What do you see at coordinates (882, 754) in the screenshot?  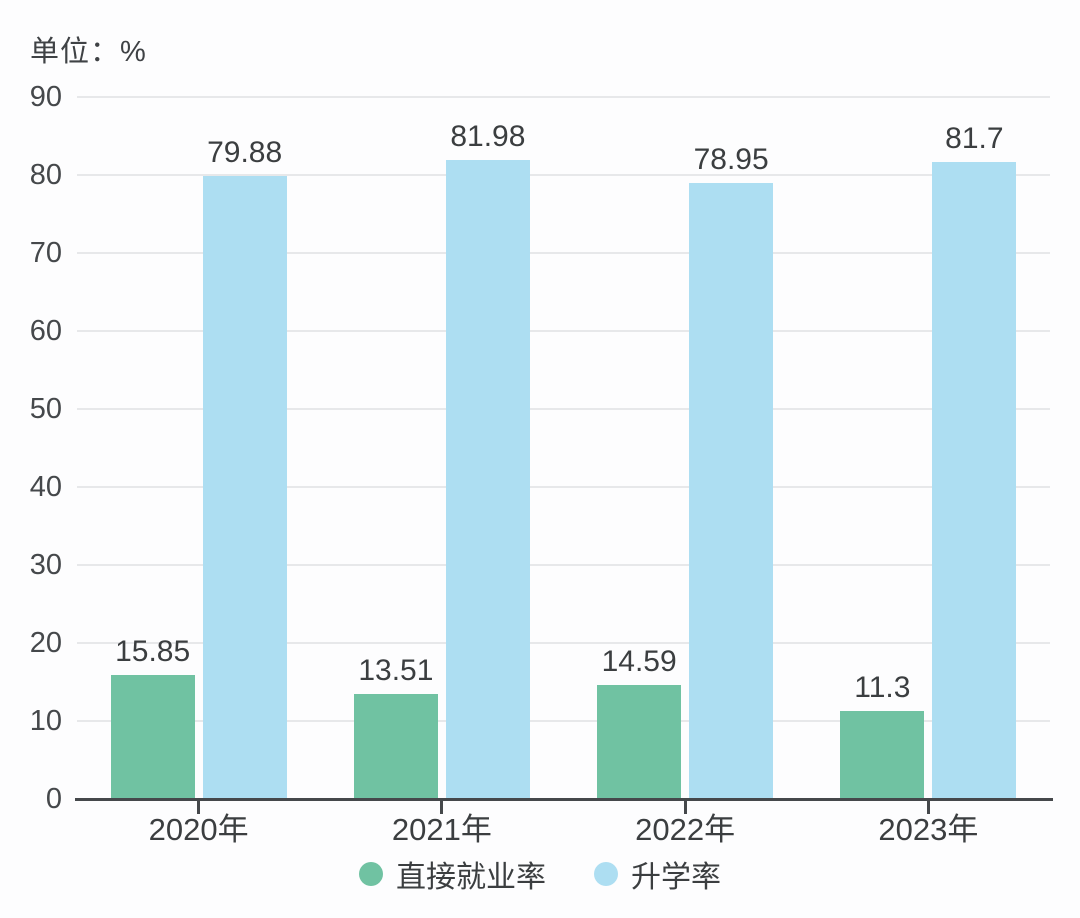 I see `bar-直接就业率-2023年` at bounding box center [882, 754].